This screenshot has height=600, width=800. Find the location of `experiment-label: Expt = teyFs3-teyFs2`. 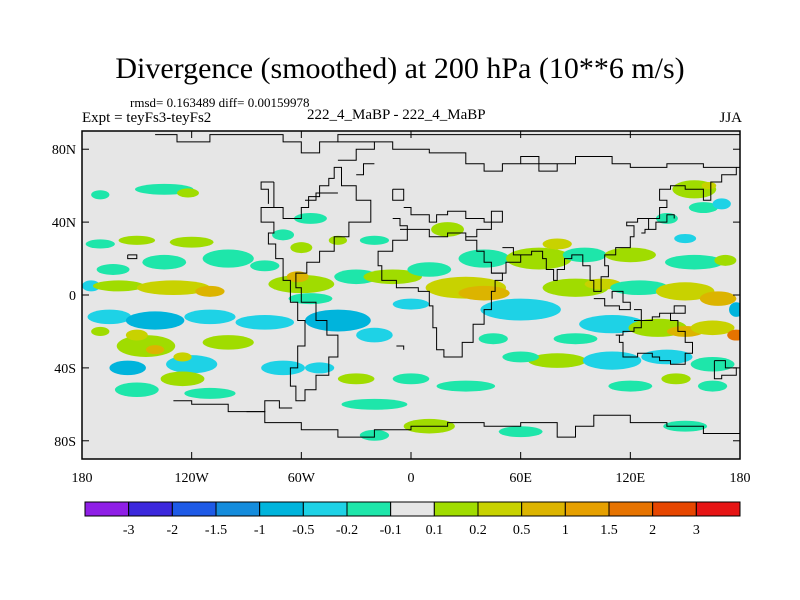

experiment-label: Expt = teyFs3-teyFs2 is located at coordinates (147, 118).